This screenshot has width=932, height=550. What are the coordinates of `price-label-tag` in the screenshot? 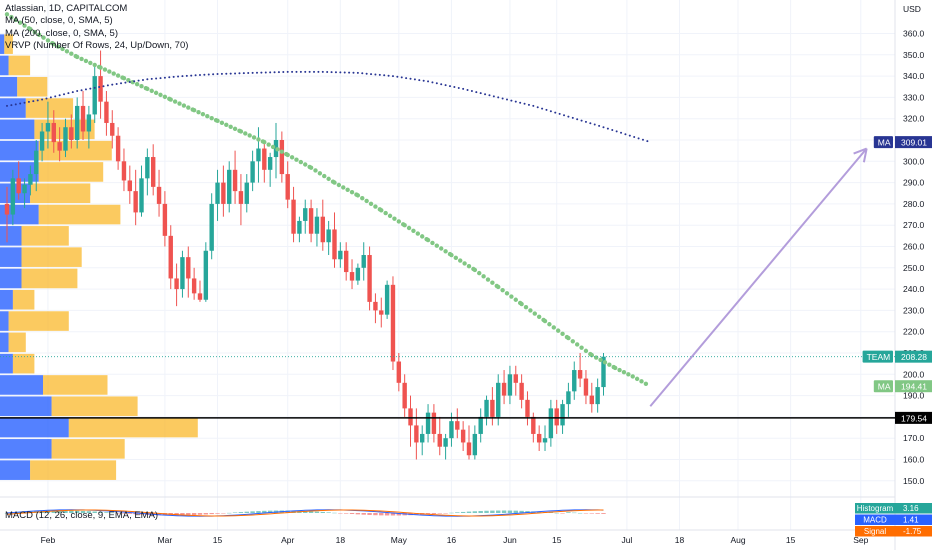 It's located at (883, 142).